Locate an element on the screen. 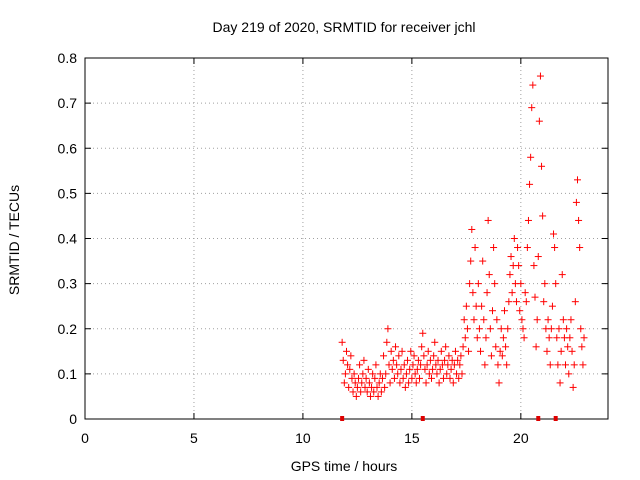 The width and height of the screenshot is (640, 480). y-tick-label: 0.6 is located at coordinates (68, 148).